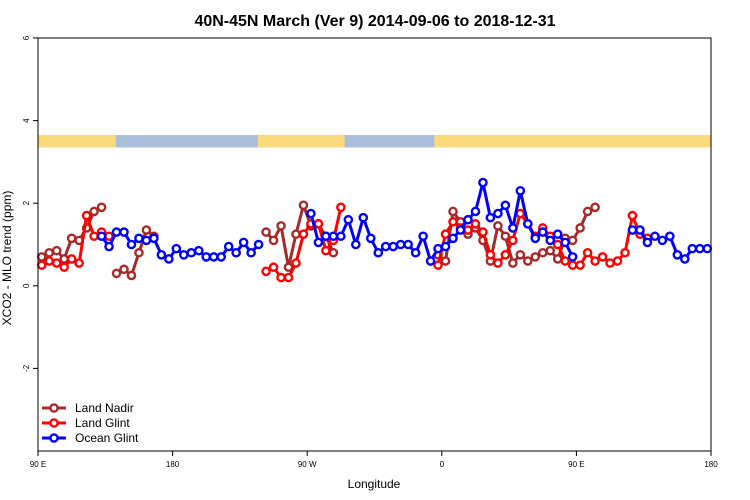 Image resolution: width=750 pixels, height=500 pixels. What do you see at coordinates (26, 368) in the screenshot?
I see `y-tick-label: -2` at bounding box center [26, 368].